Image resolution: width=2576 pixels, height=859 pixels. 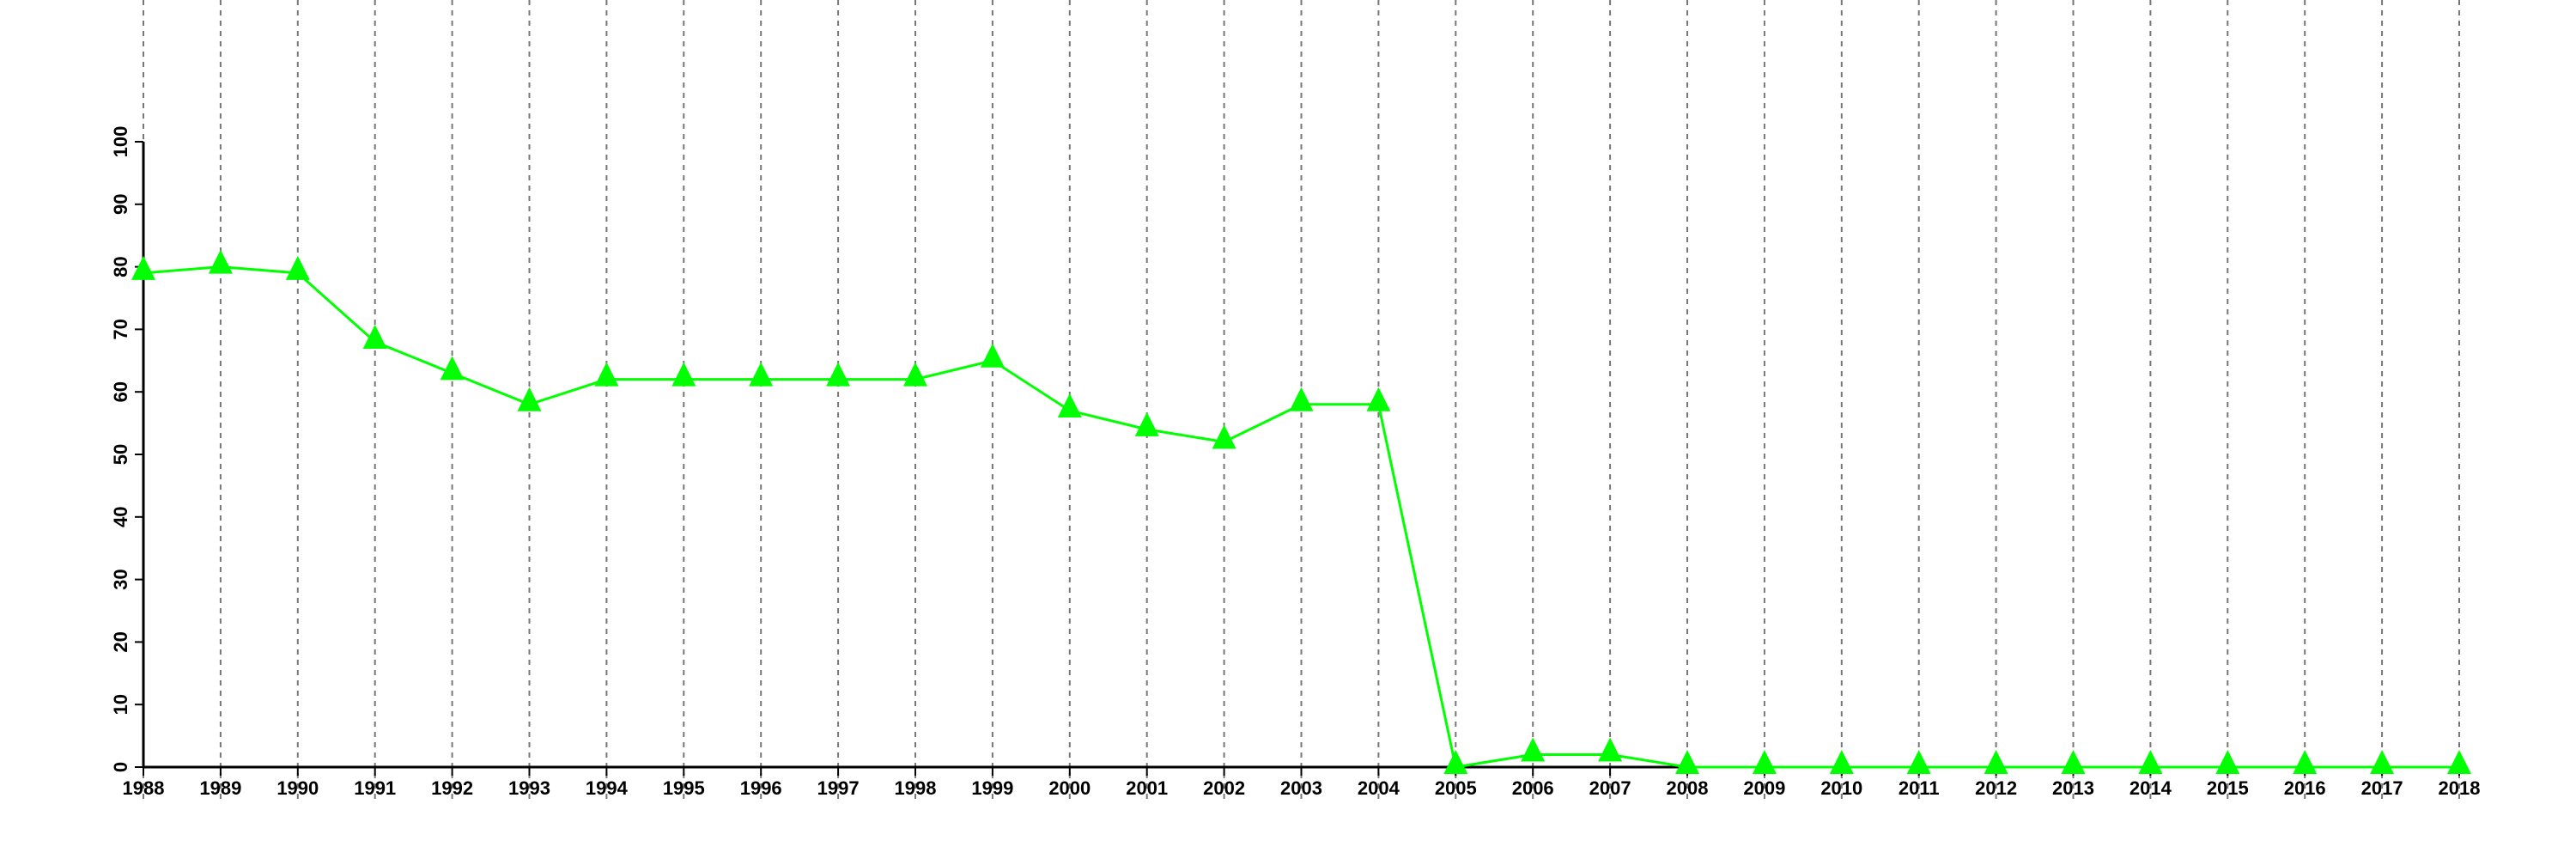 I want to click on y-tick-label: 90, so click(x=121, y=205).